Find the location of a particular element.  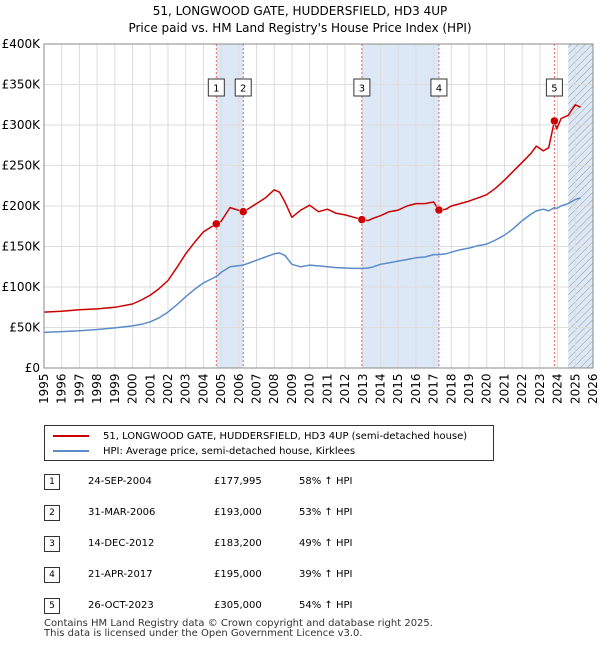

y-tick-label: £250K is located at coordinates (22, 166).